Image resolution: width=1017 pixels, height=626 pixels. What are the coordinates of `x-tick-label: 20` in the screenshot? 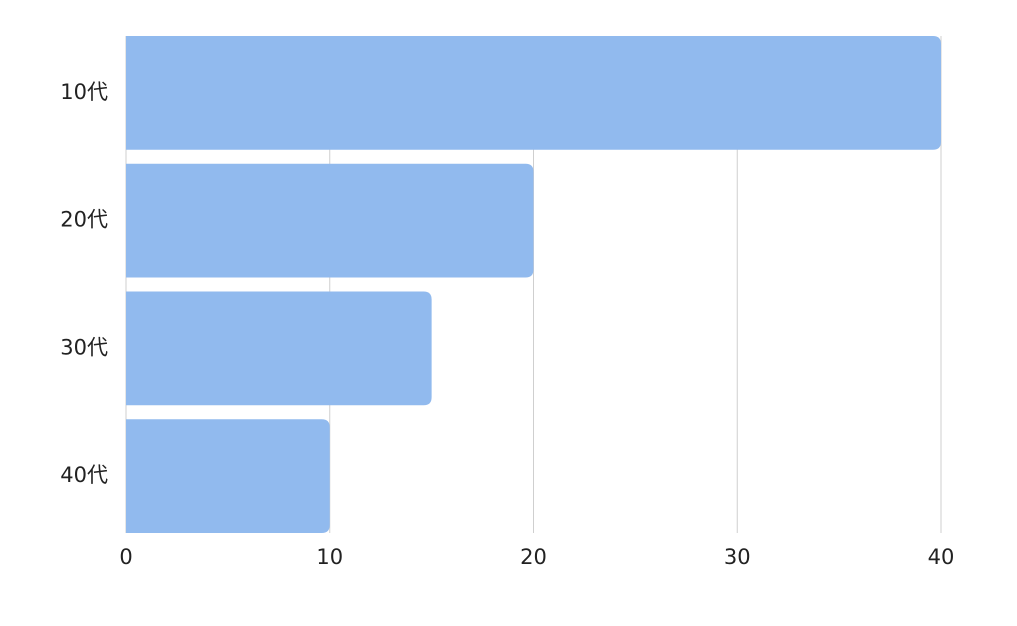 It's located at (533, 557).